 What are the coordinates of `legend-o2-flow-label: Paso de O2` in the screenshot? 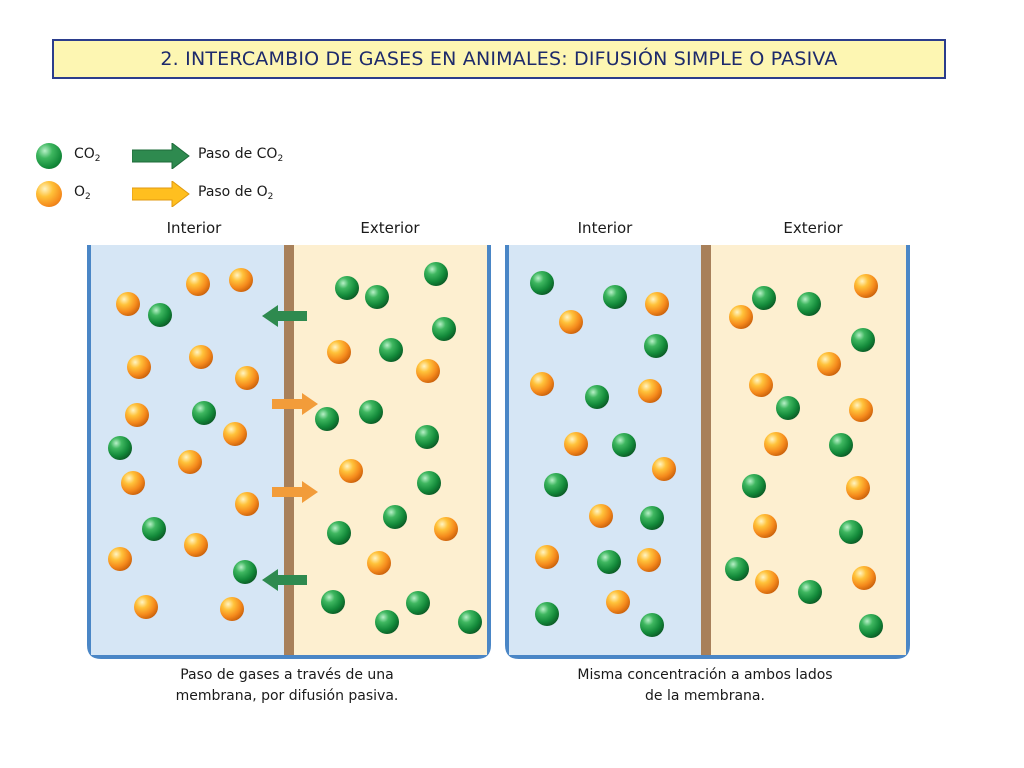 It's located at (236, 193).